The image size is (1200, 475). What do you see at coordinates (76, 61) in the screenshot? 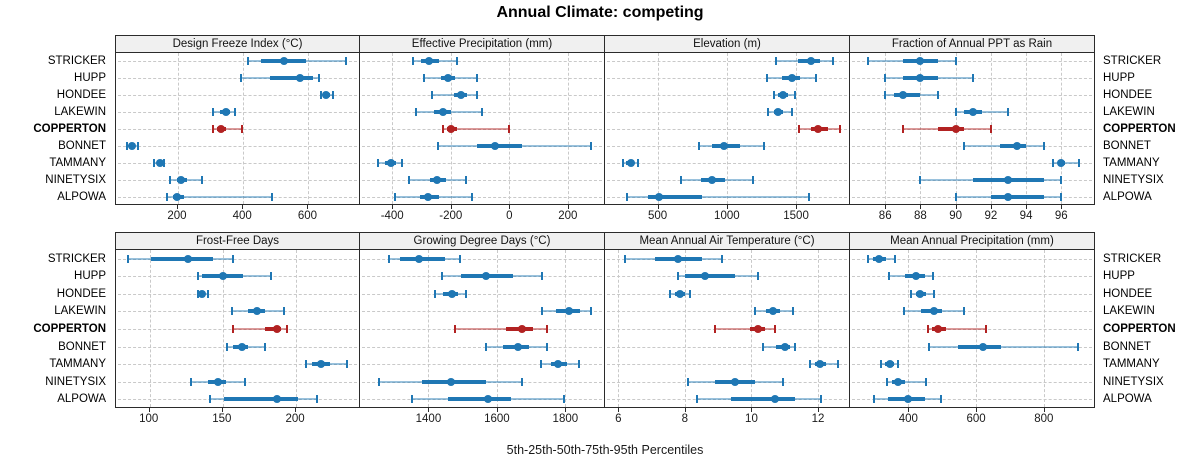
I see `site-label-stricker: STRICKER` at bounding box center [76, 61].